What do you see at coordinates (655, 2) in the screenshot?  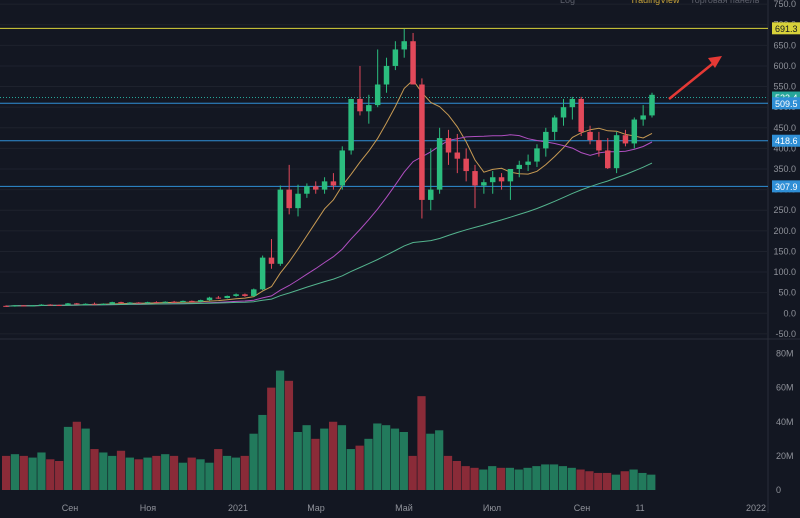 I see `header-item: TradingView` at bounding box center [655, 2].